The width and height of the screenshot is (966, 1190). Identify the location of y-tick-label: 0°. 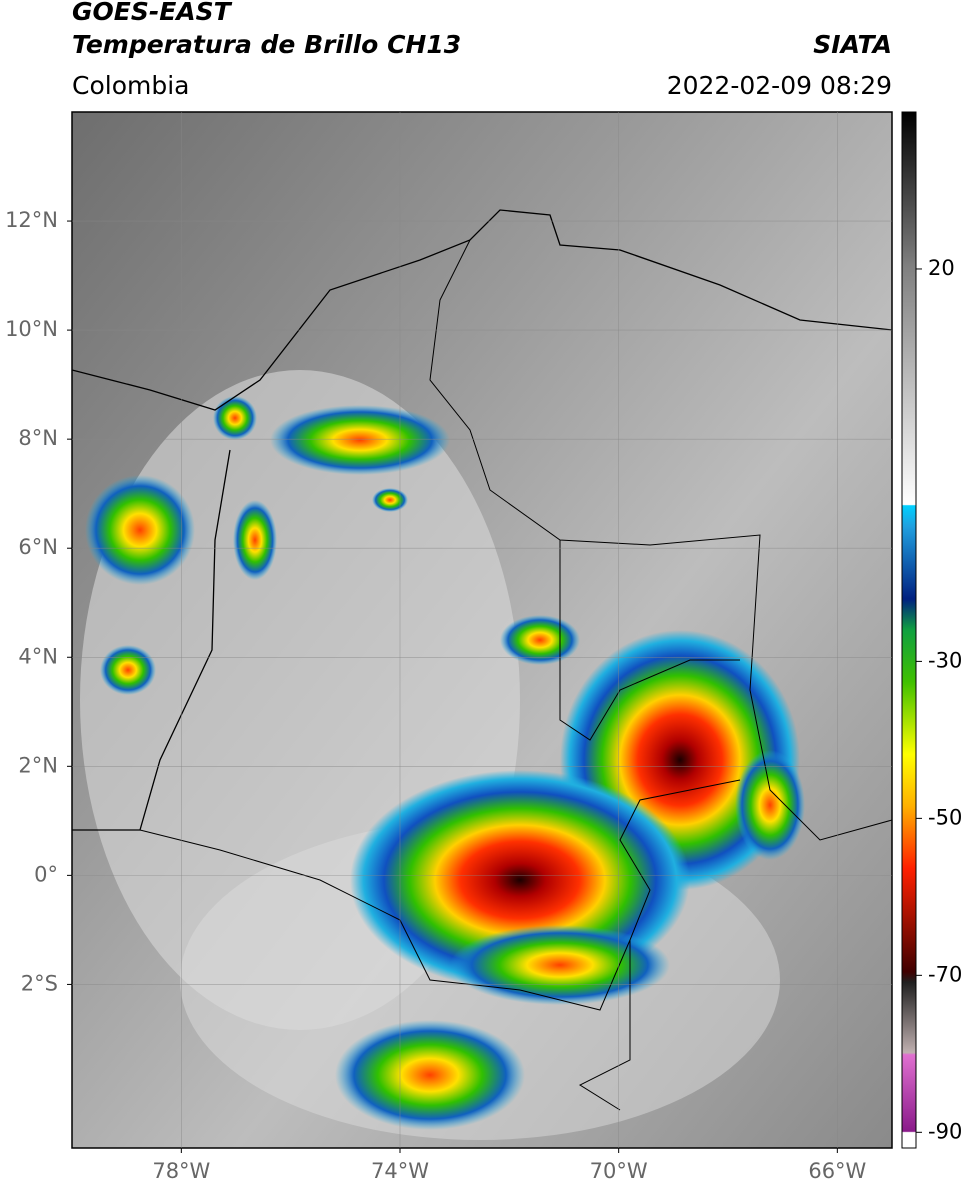
(46, 874).